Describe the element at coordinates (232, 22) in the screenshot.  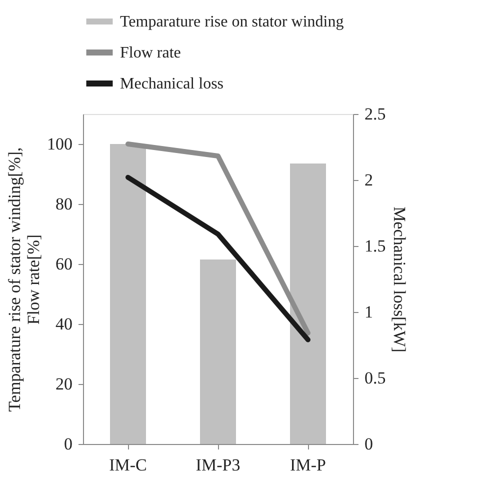
I see `legend-label: Temparature rise on stator winding` at that location.